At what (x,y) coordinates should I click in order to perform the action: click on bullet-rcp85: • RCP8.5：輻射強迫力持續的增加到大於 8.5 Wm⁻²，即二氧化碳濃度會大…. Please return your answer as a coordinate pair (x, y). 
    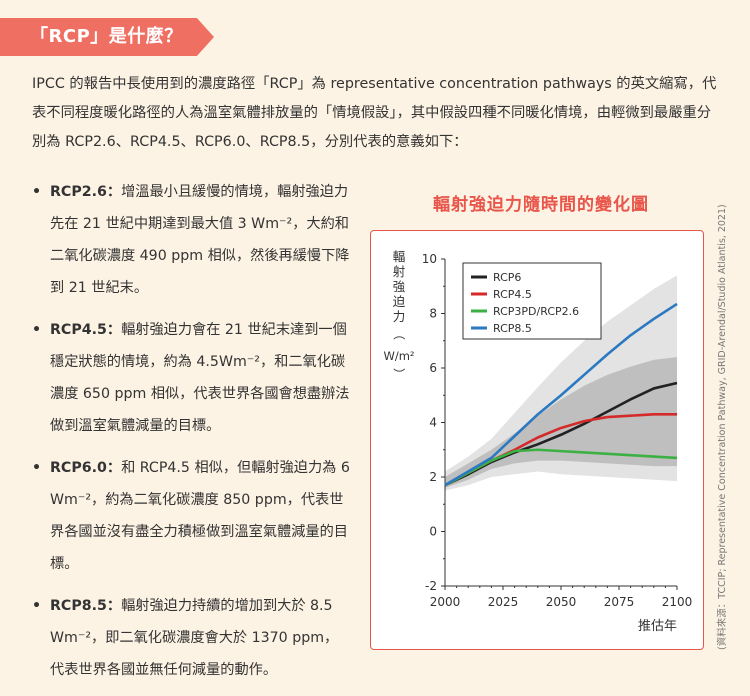
    Looking at the image, I should click on (192, 638).